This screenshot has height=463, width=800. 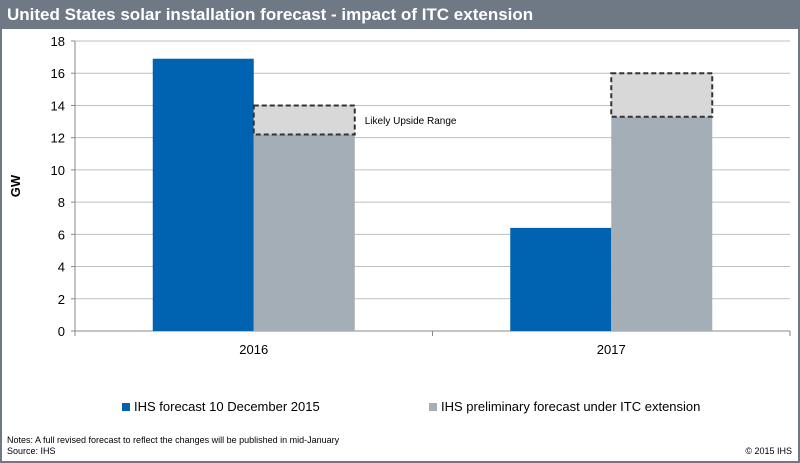 I want to click on y-tick-label: 10, so click(x=58, y=170).